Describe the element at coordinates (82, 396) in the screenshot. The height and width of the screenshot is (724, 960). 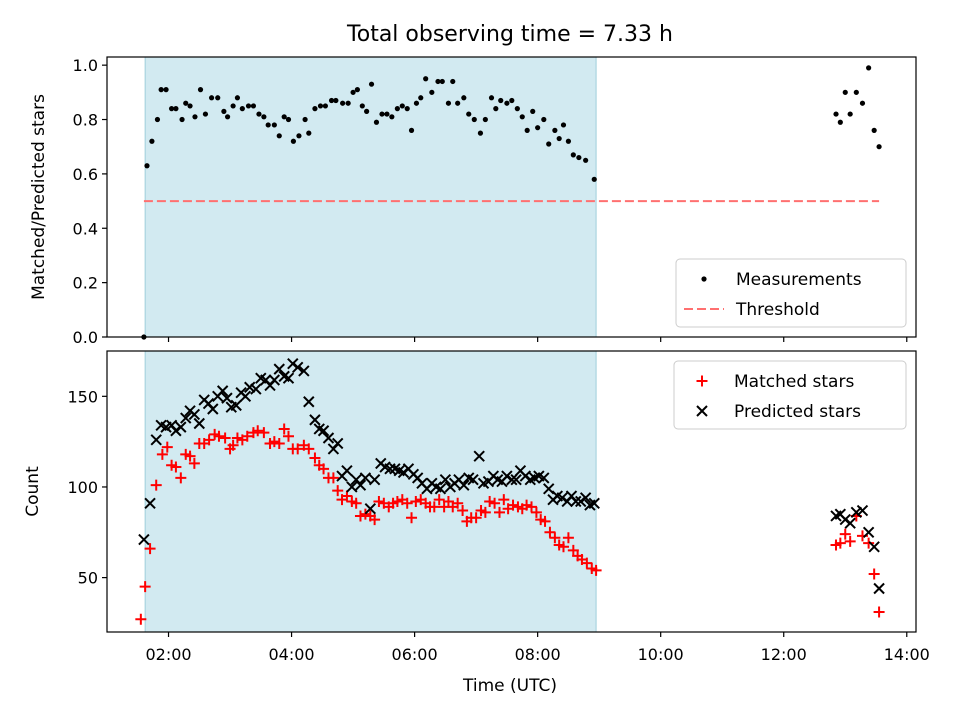
I see `y-tick-label: 150` at that location.